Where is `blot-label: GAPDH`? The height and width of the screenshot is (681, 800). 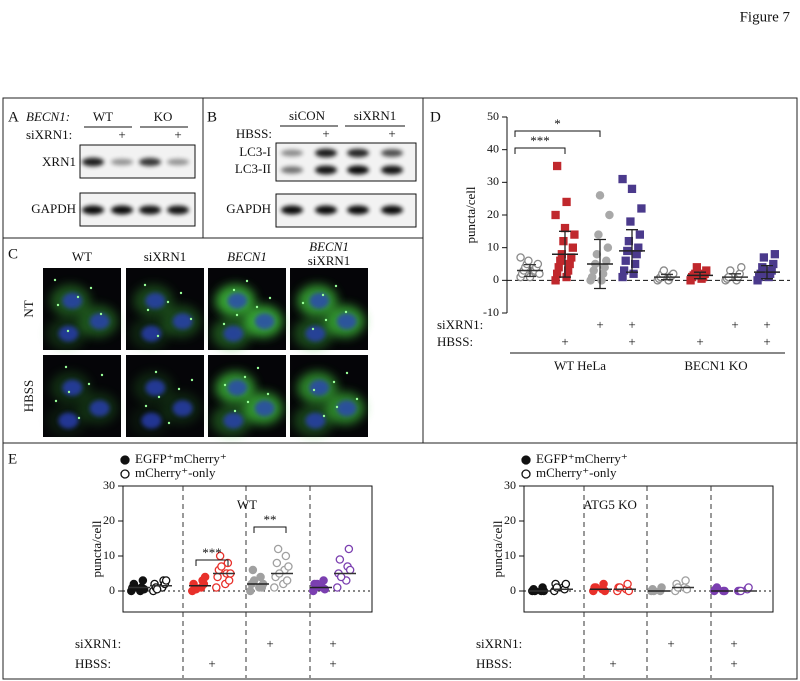
blot-label: GAPDH is located at coordinates (53, 208).